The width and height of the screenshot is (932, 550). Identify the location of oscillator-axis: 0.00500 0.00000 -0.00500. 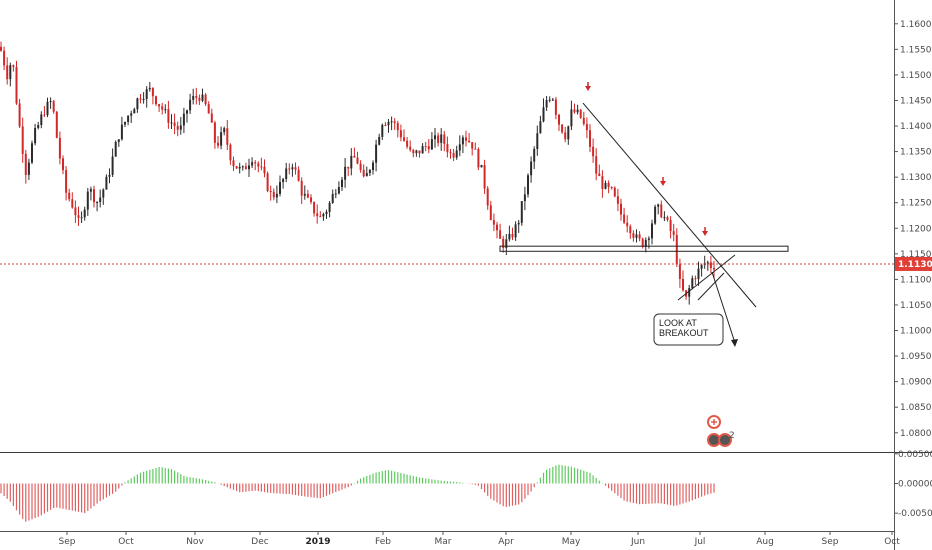
(913, 484).